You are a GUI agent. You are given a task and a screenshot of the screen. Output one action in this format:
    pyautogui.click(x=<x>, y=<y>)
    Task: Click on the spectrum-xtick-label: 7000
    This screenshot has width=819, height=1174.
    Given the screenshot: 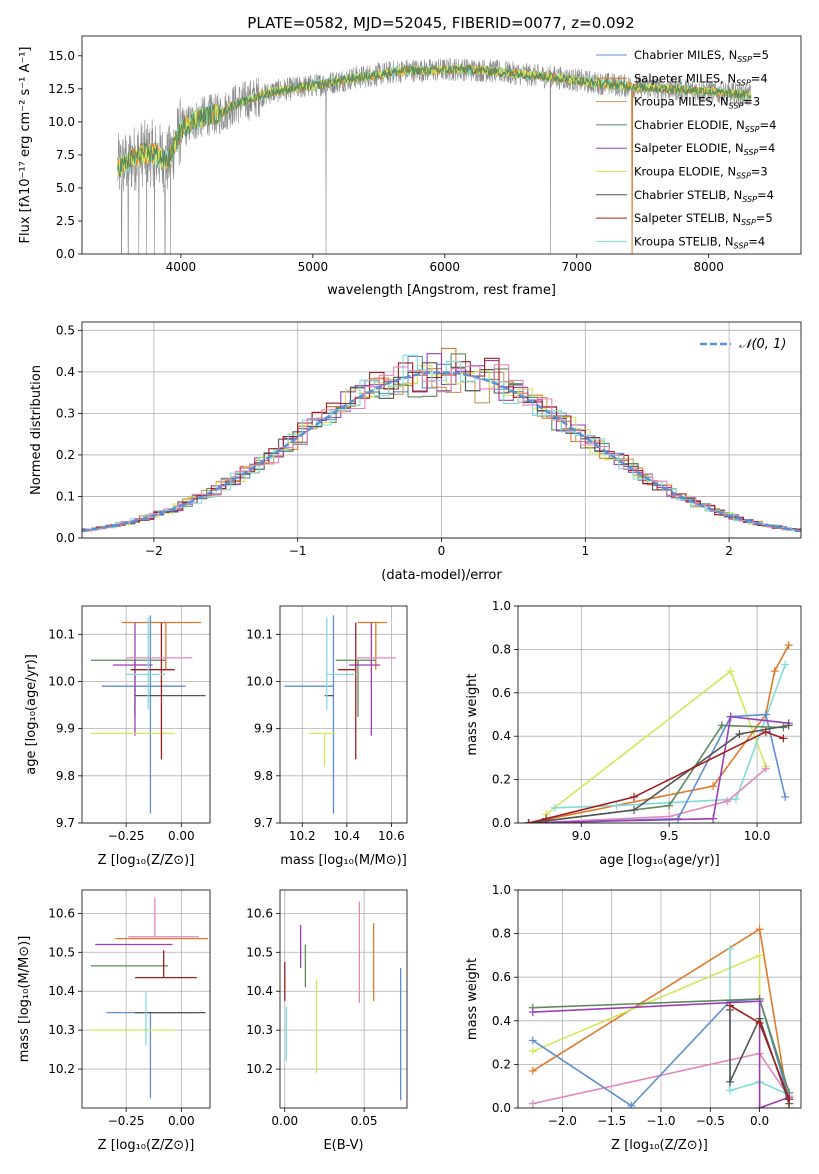 What is the action you would take?
    pyautogui.click(x=576, y=267)
    